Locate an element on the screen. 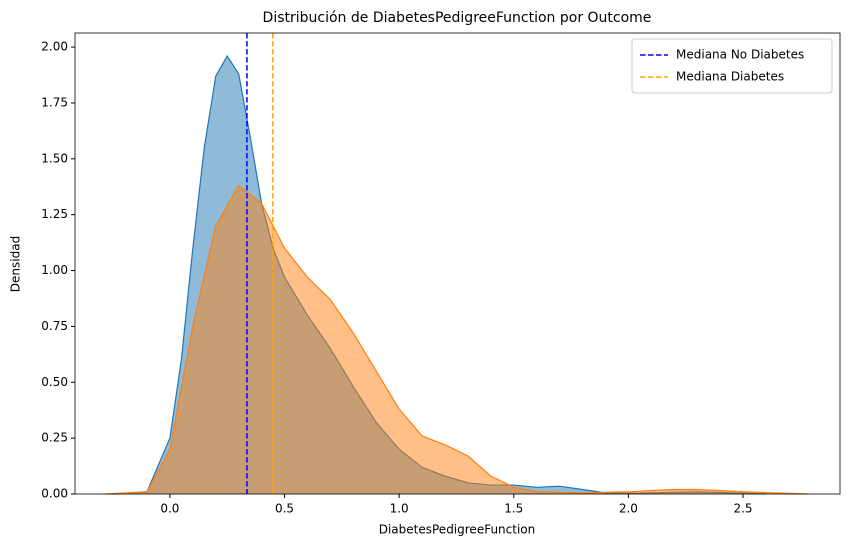 The height and width of the screenshot is (548, 855). y-tick-label: 0.25 is located at coordinates (54, 438).